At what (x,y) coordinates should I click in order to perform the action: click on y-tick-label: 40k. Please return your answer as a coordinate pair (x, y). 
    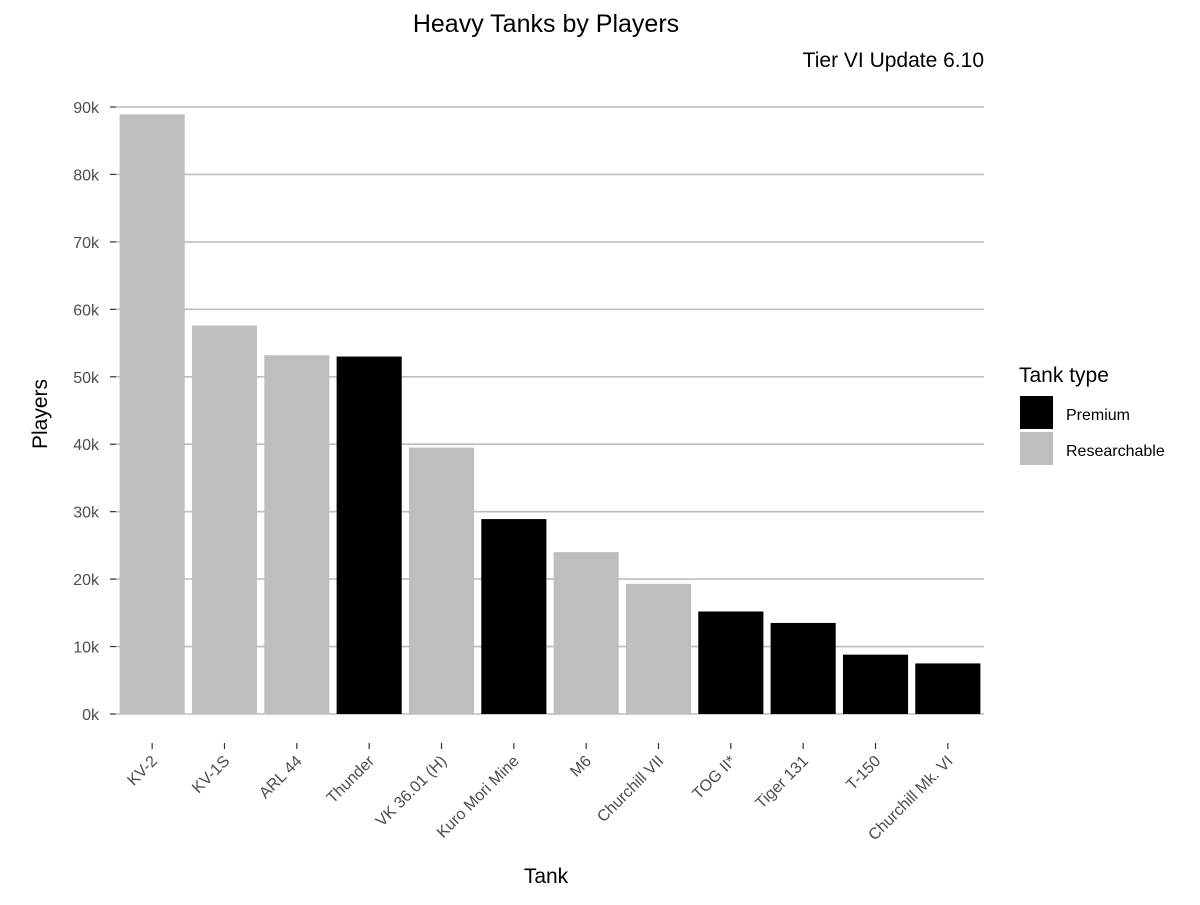
    Looking at the image, I should click on (86, 445).